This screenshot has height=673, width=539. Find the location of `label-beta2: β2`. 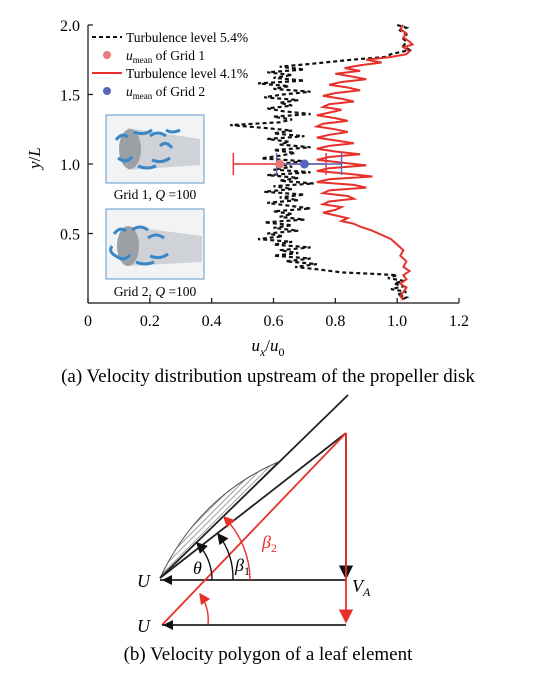

label-beta2: β2 is located at coordinates (269, 543).